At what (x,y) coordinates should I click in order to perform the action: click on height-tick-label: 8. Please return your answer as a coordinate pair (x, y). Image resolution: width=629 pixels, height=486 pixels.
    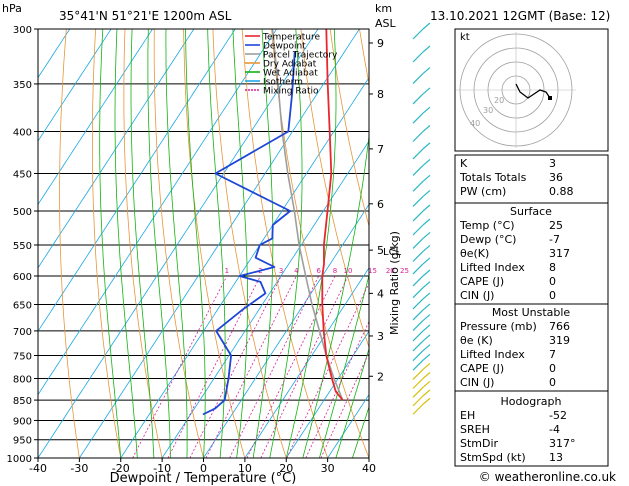
    Looking at the image, I should click on (380, 94).